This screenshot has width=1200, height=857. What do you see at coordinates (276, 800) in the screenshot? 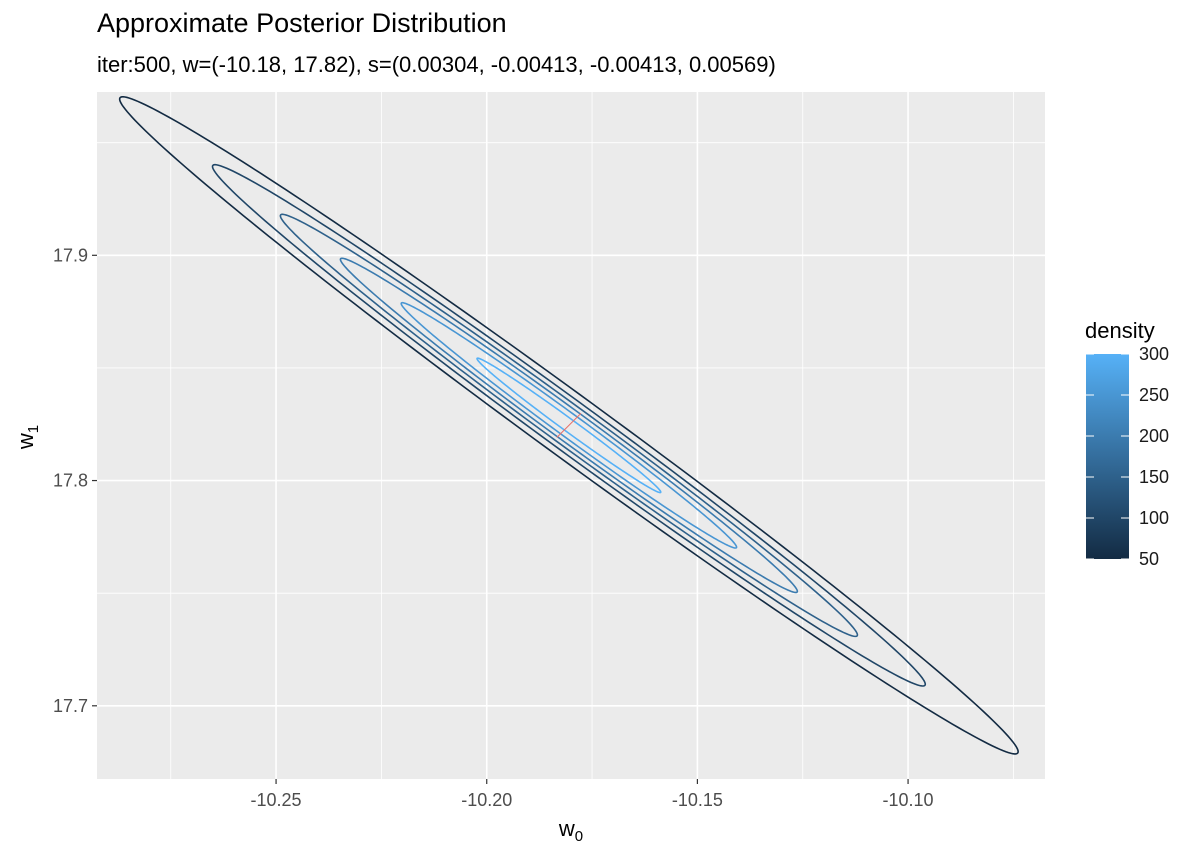
I see `x-tick-label: -10.25` at bounding box center [276, 800].